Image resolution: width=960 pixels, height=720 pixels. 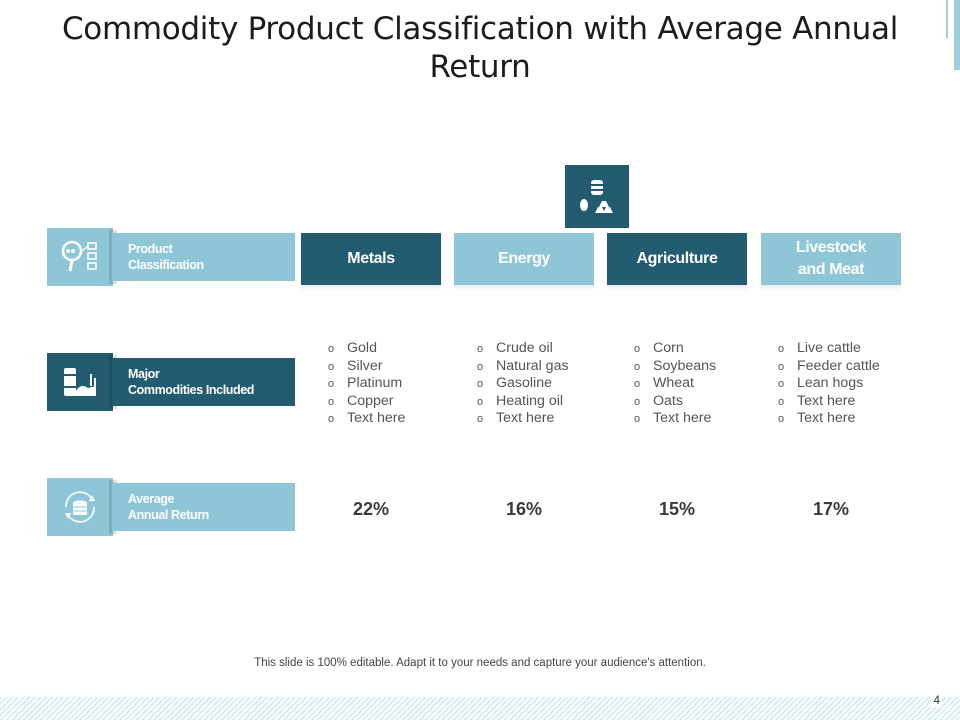 I want to click on barrels-factory-icon, so click(x=80, y=382).